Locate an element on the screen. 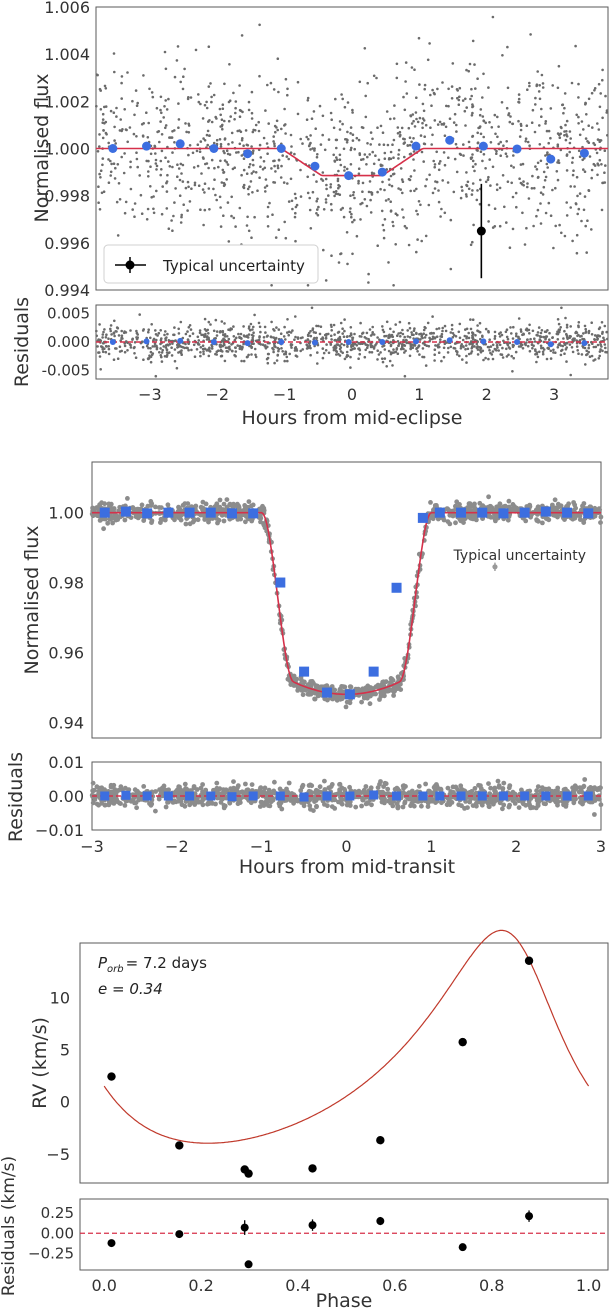 The height and width of the screenshot is (1312, 609). x-tick-label: −2 is located at coordinates (177, 846).